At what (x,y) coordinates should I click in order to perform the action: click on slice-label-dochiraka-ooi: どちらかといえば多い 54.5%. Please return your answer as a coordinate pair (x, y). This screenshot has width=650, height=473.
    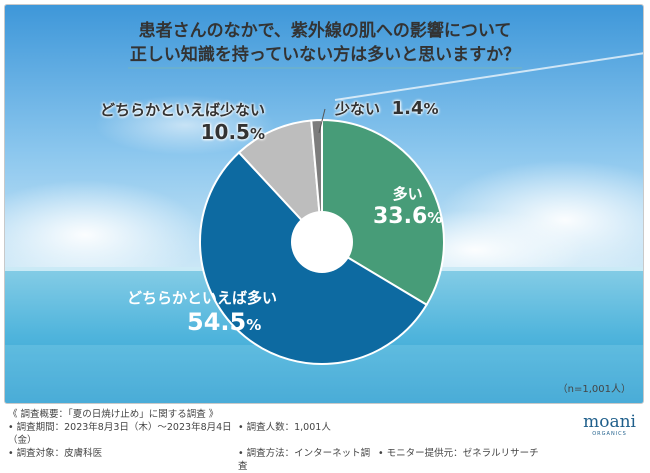
    Looking at the image, I should click on (202, 311).